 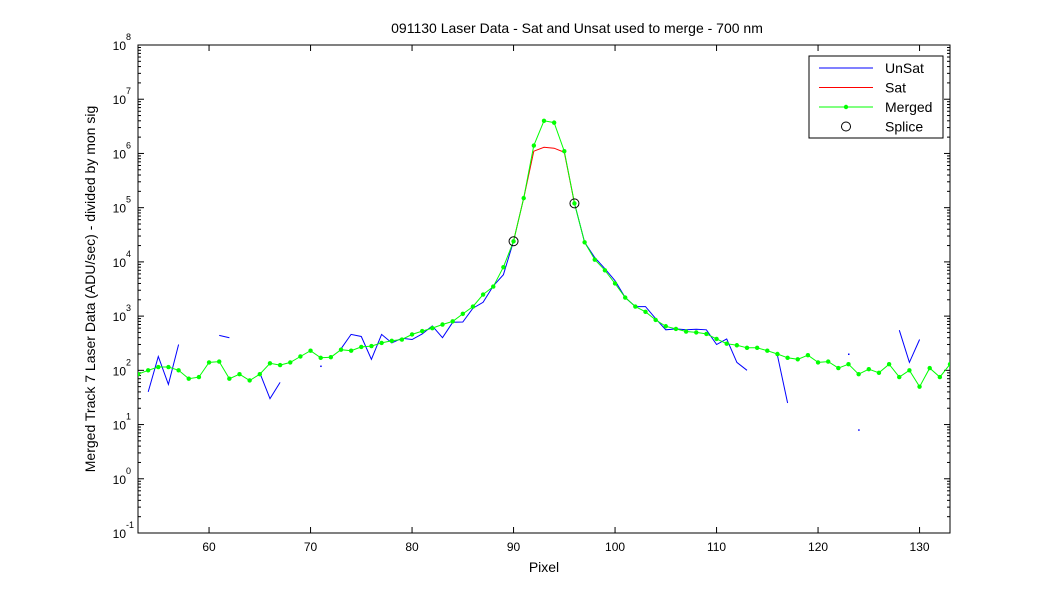 I want to click on y-tick-label-exponent: 4, so click(x=128, y=254).